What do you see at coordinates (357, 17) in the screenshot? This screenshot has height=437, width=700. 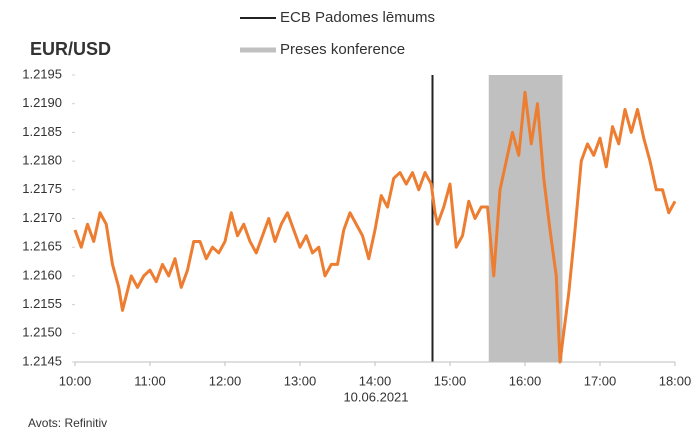 I see `legend-label: ECB Padomes lēmums` at bounding box center [357, 17].